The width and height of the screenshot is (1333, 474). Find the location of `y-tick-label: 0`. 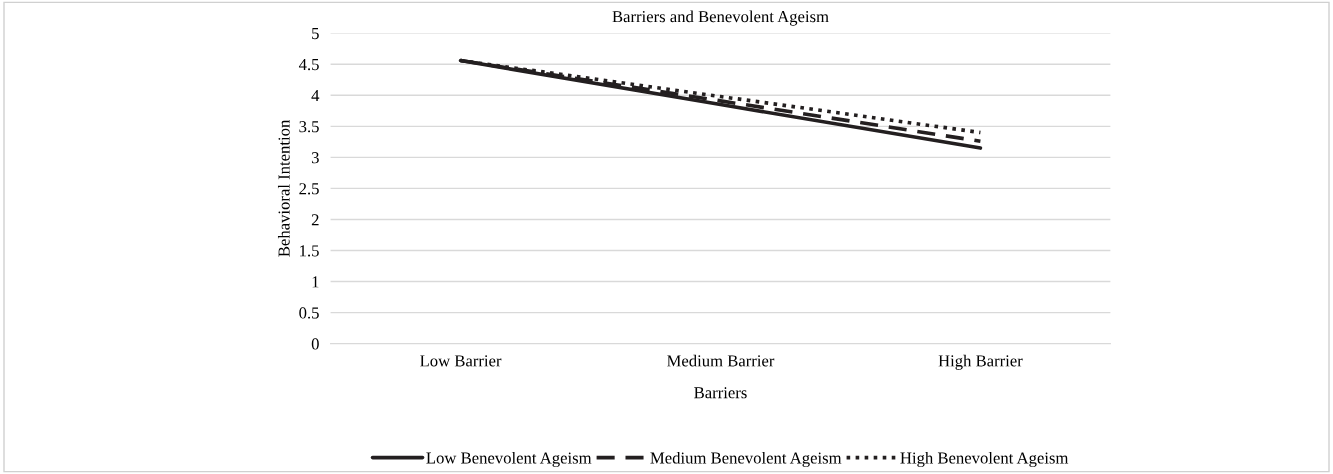

y-tick-label: 0 is located at coordinates (315, 344).